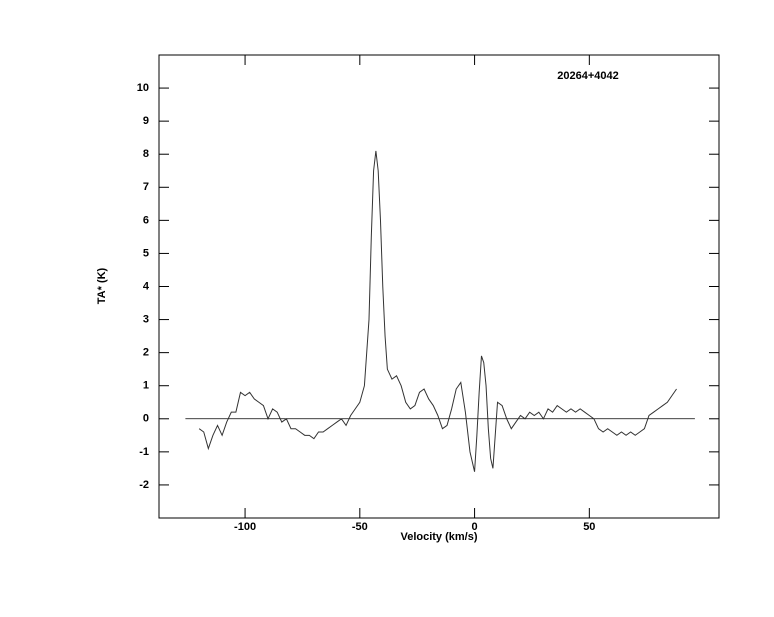 This screenshot has height=617, width=774. Describe the element at coordinates (146, 253) in the screenshot. I see `y-tick-label: 5` at that location.